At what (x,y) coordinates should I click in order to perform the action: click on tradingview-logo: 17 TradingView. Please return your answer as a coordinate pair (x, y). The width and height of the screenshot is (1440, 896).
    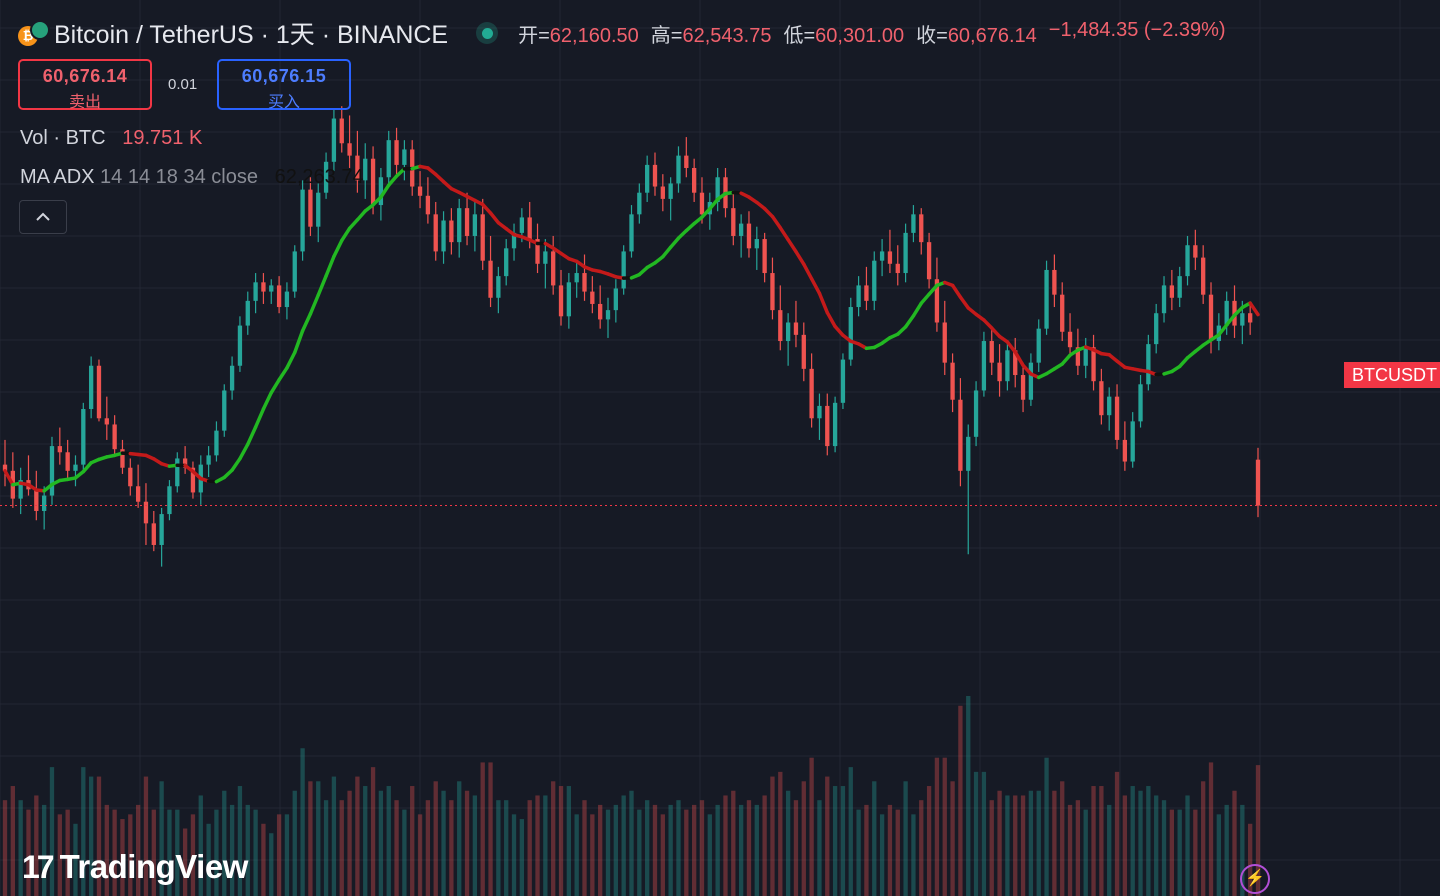
    Looking at the image, I should click on (135, 867).